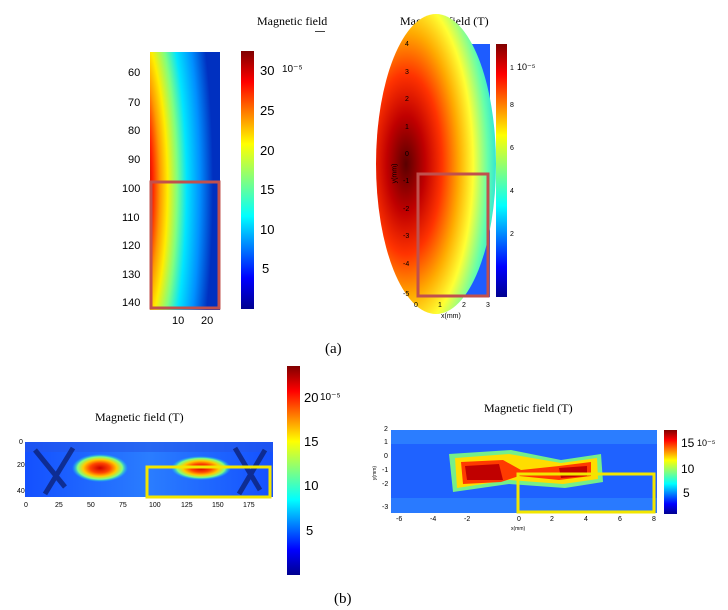 The width and height of the screenshot is (728, 610). Describe the element at coordinates (187, 505) in the screenshot. I see `x-tick: 125` at that location.